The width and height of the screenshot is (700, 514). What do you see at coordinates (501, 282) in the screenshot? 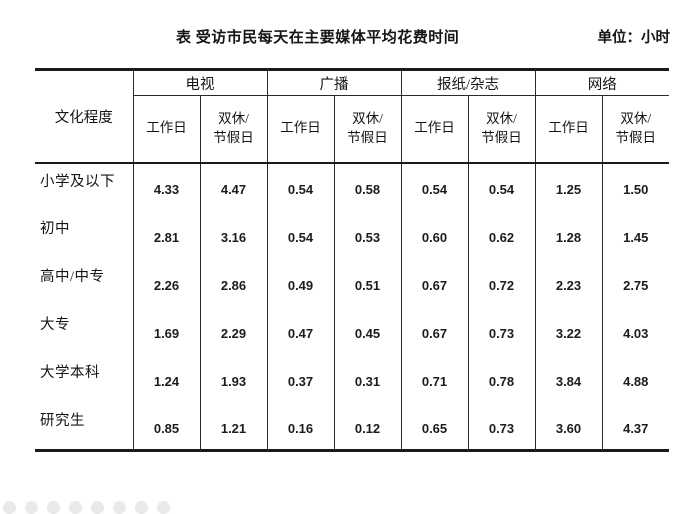
I see `value-cell: 0.72` at bounding box center [501, 282].